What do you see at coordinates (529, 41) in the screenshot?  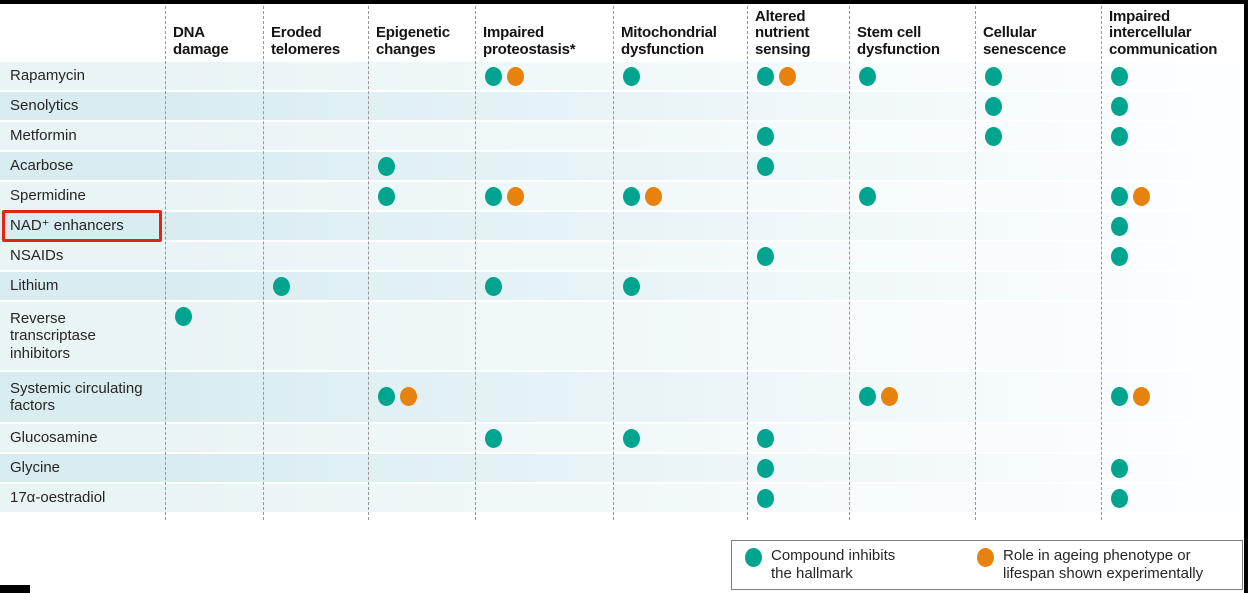 I see `column-header: Impaired proteostasis*` at bounding box center [529, 41].